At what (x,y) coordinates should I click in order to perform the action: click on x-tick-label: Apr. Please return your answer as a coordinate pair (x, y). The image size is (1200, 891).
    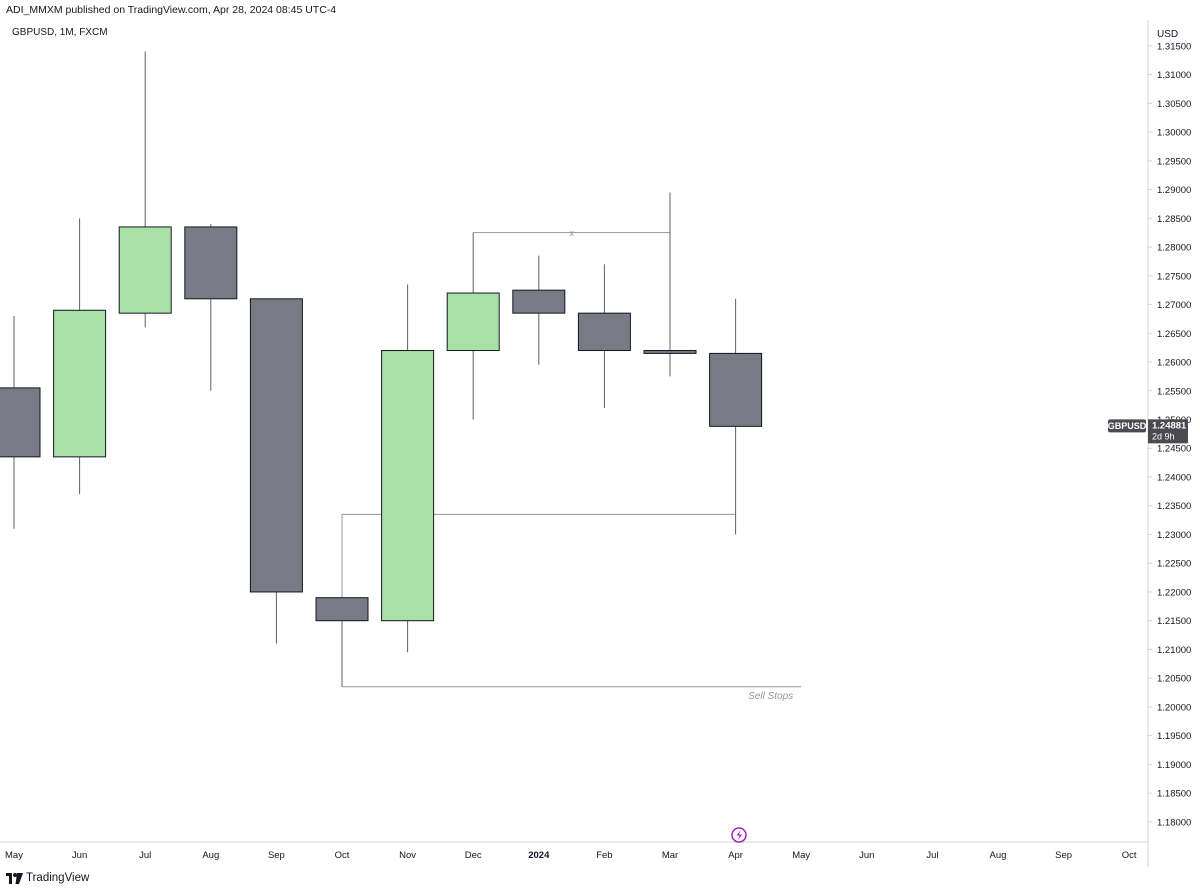
    Looking at the image, I should click on (735, 855).